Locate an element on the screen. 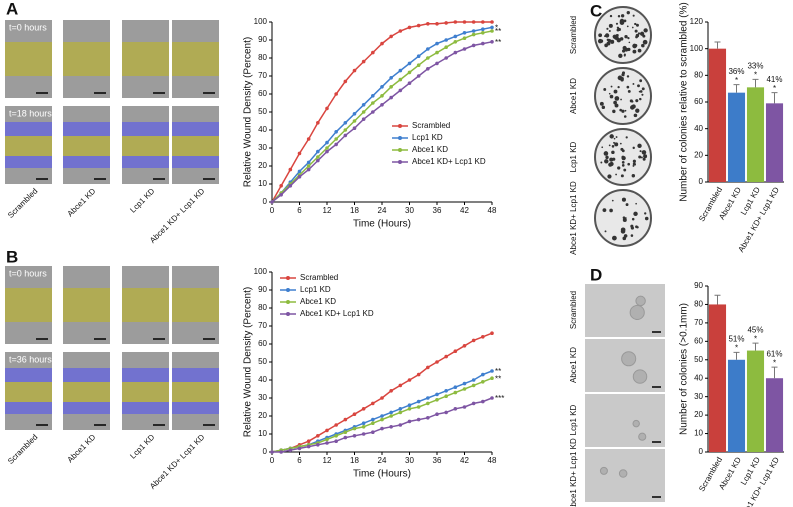 This screenshot has width=793, height=507. time-label: t=0 hours is located at coordinates (28, 27).